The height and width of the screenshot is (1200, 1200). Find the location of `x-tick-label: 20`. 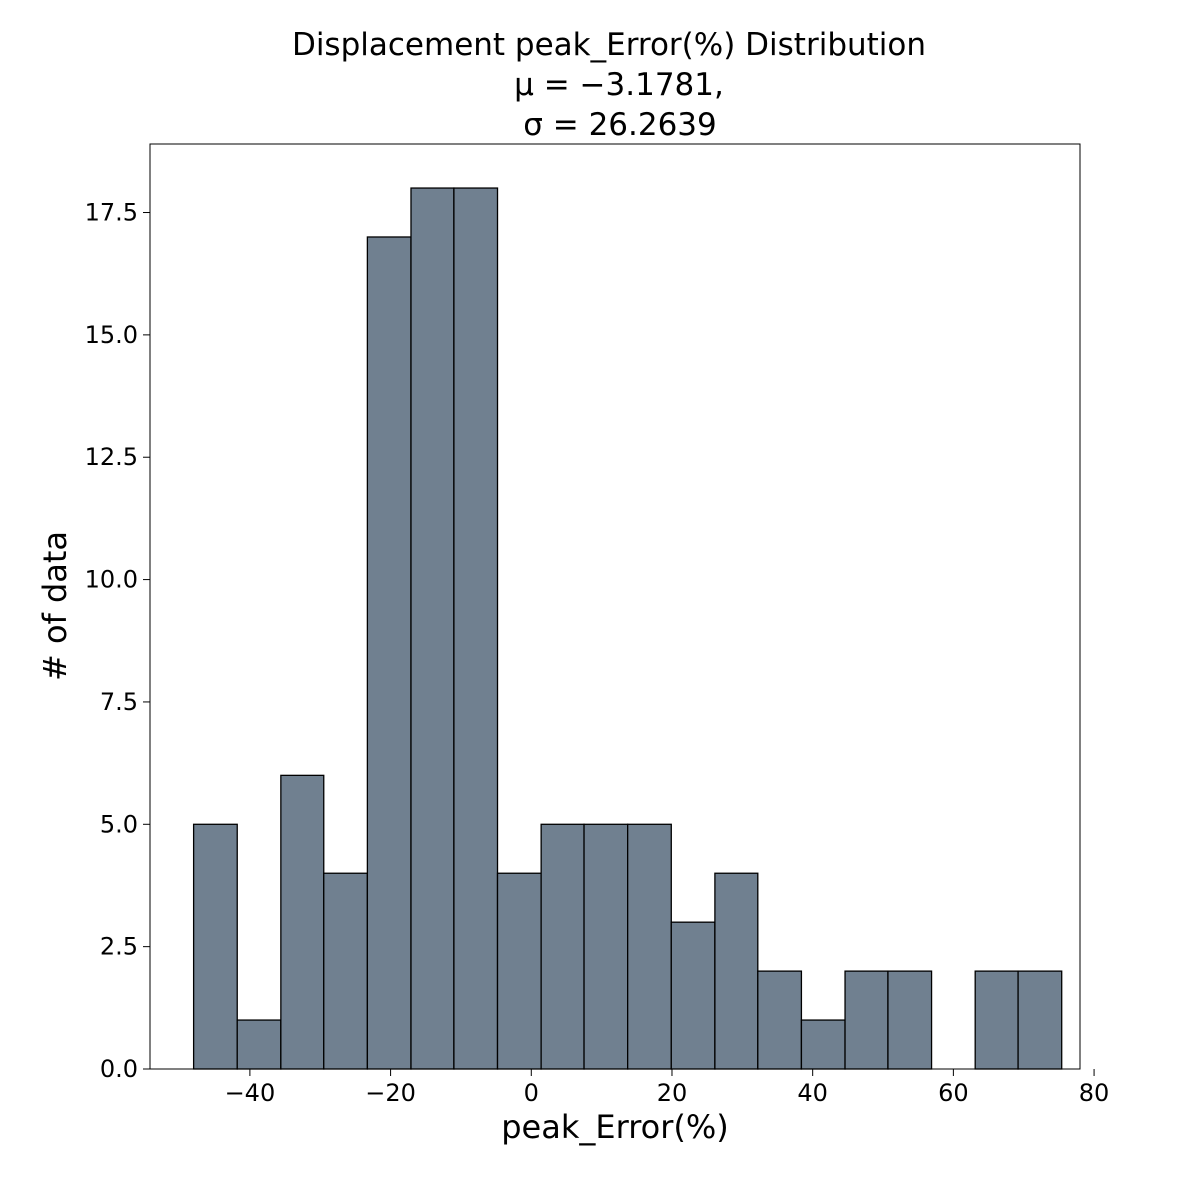

x-tick-label: 20 is located at coordinates (672, 1093).